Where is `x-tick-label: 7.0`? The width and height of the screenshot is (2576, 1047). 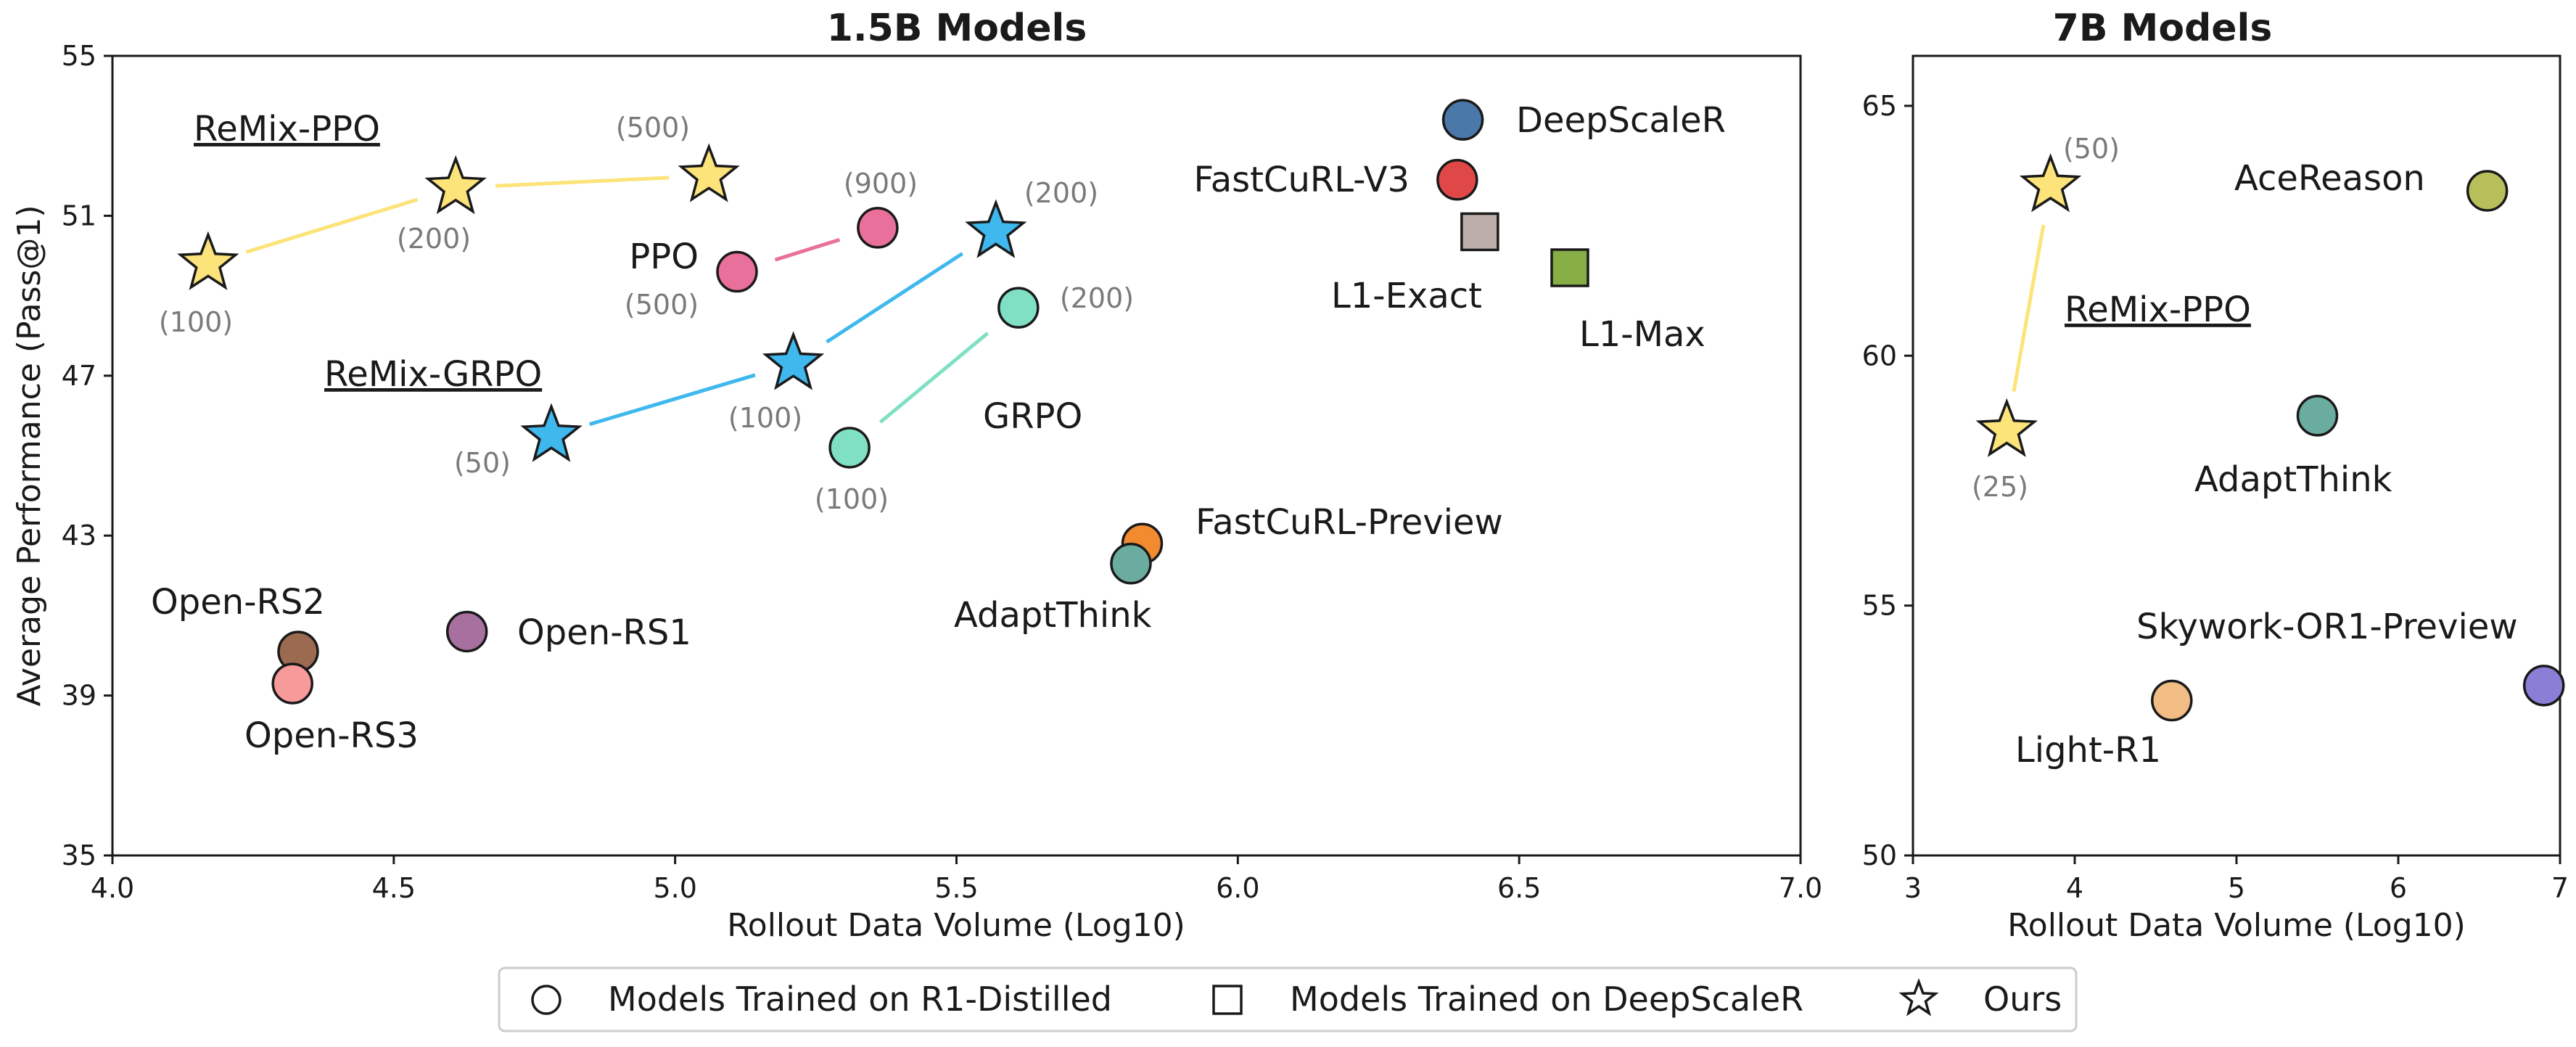 x-tick-label: 7.0 is located at coordinates (1800, 888).